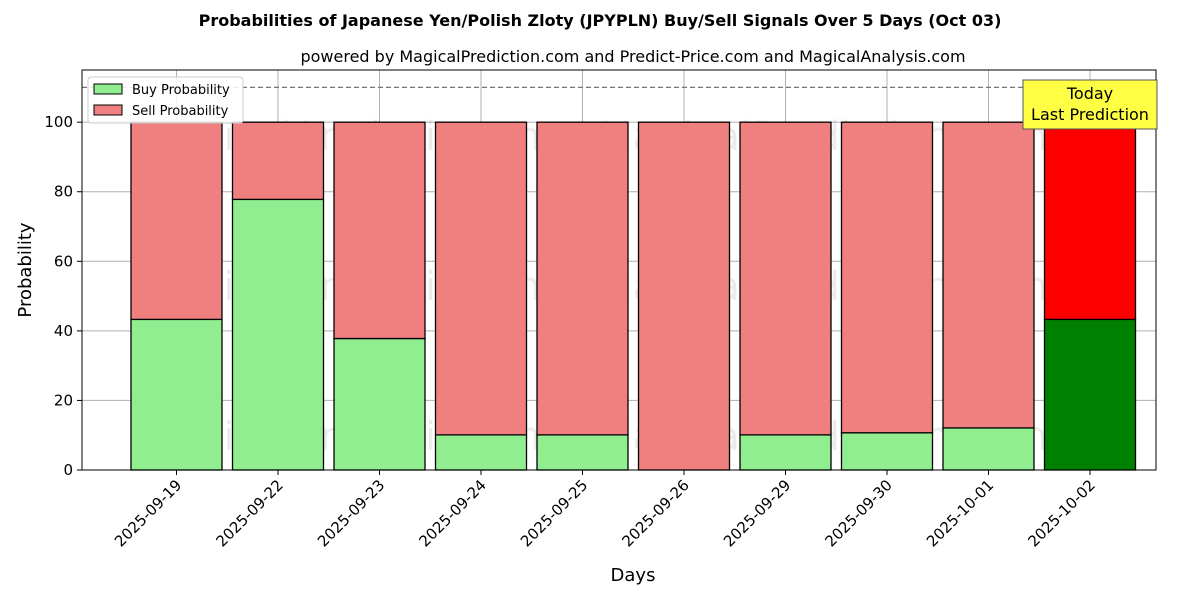  I want to click on x-tick-label: 2025-10-01, so click(960, 513).